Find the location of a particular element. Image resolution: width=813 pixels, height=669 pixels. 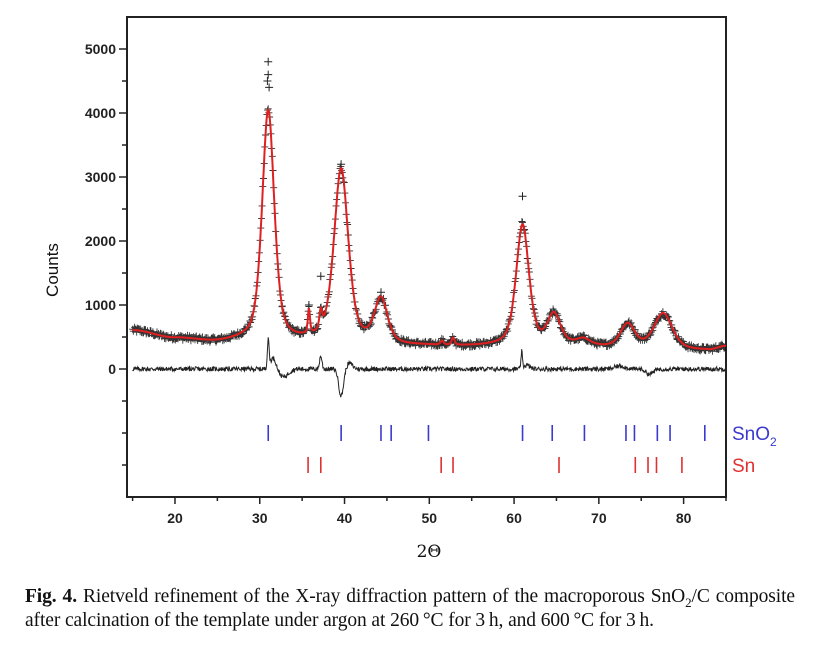

x-tick-label: 50 is located at coordinates (430, 518).